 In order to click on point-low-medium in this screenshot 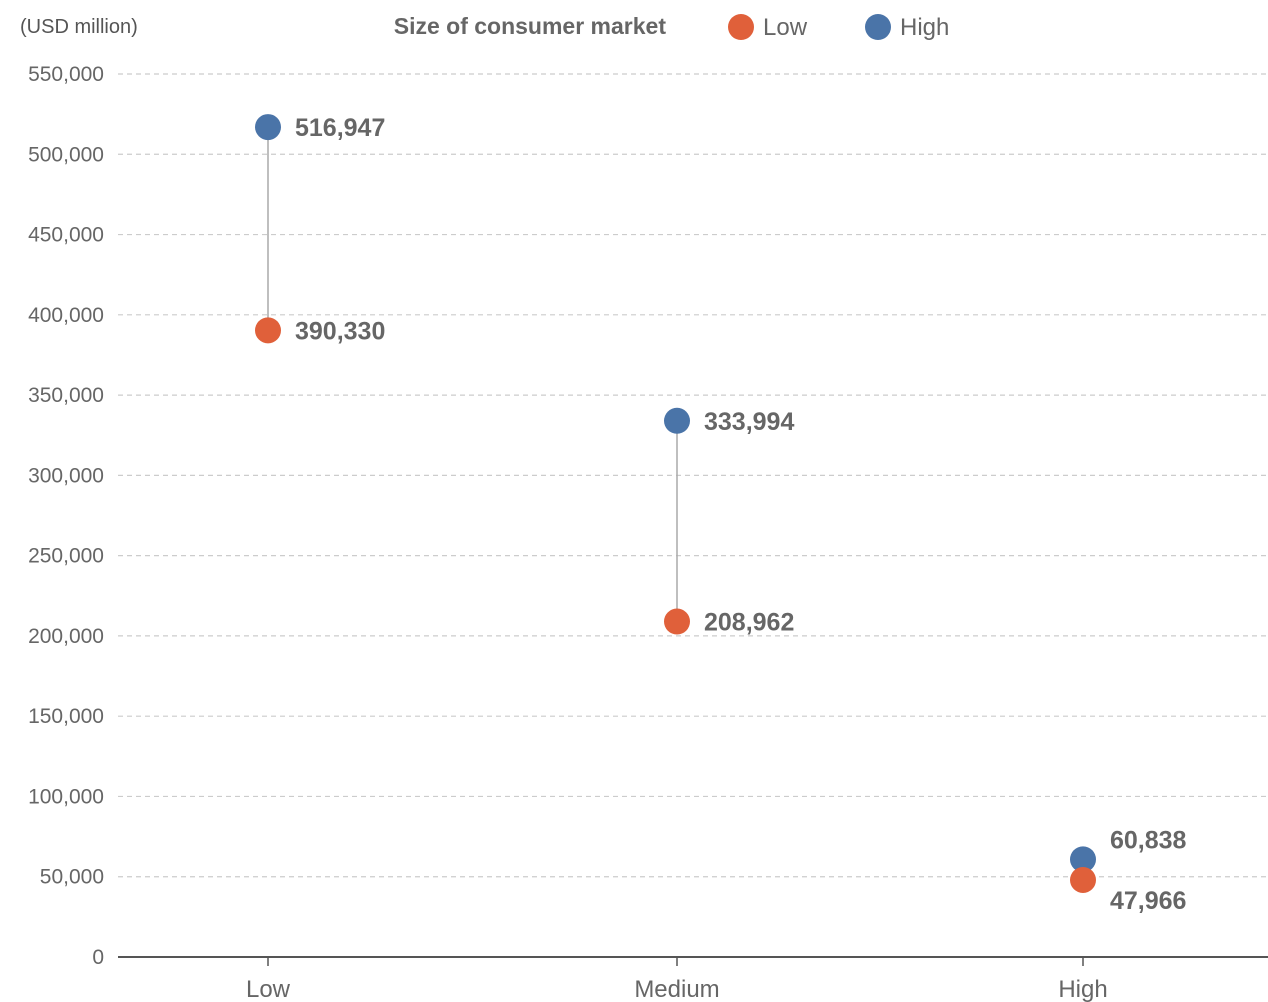, I will do `click(677, 621)`.